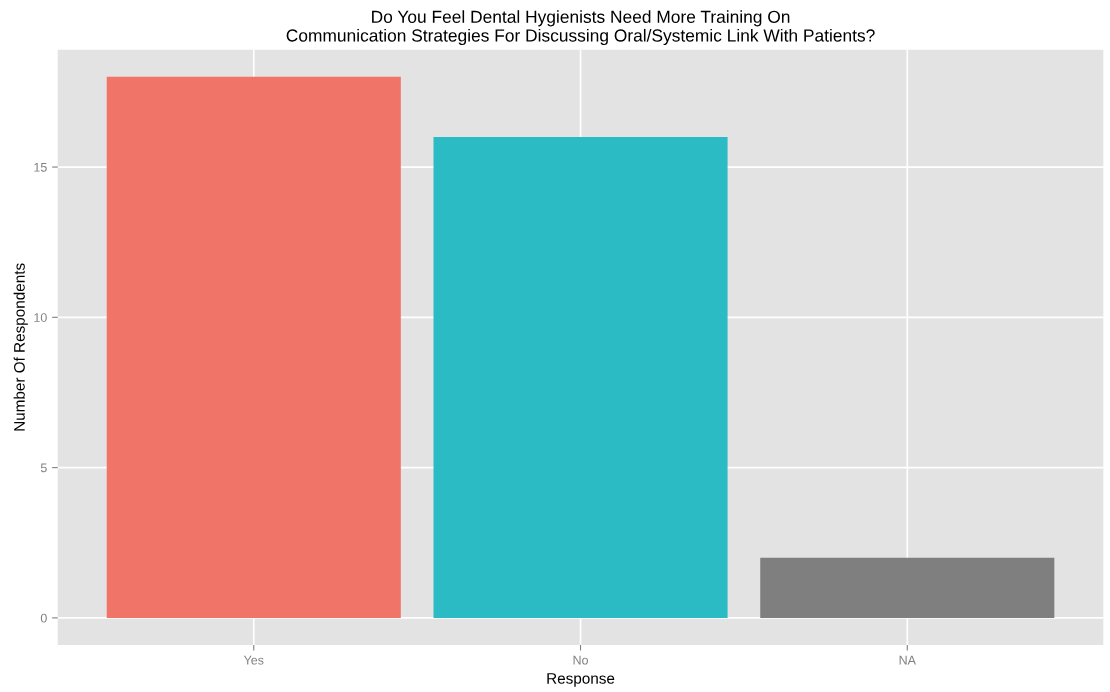 The height and width of the screenshot is (692, 1110). What do you see at coordinates (20, 347) in the screenshot?
I see `y-axis-title: Number Of Respondents` at bounding box center [20, 347].